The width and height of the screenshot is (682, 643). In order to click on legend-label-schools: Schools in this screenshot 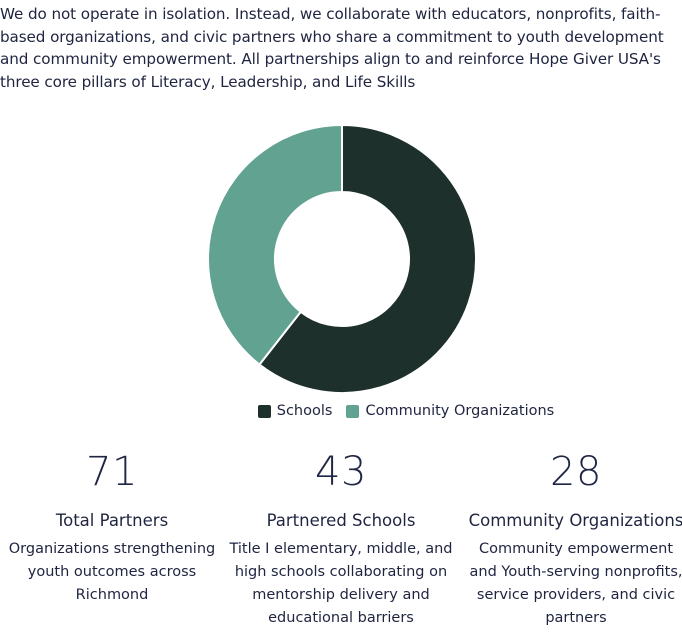, I will do `click(304, 411)`.